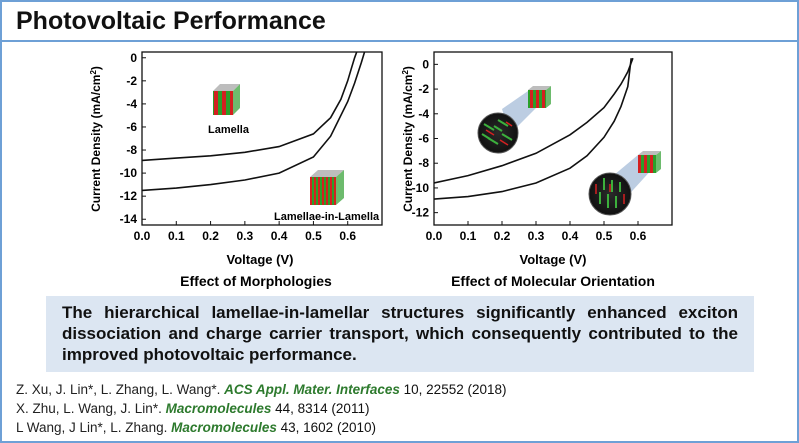 The height and width of the screenshot is (443, 799). I want to click on chart-caption: Effect of Morphologies, so click(256, 281).